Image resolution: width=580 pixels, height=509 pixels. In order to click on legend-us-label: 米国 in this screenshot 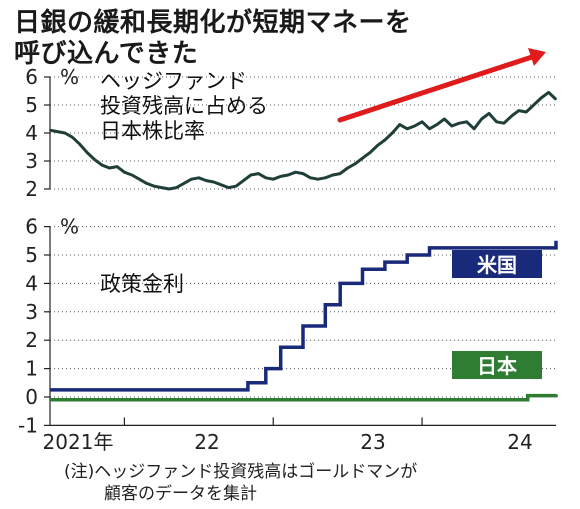, I will do `click(497, 265)`.